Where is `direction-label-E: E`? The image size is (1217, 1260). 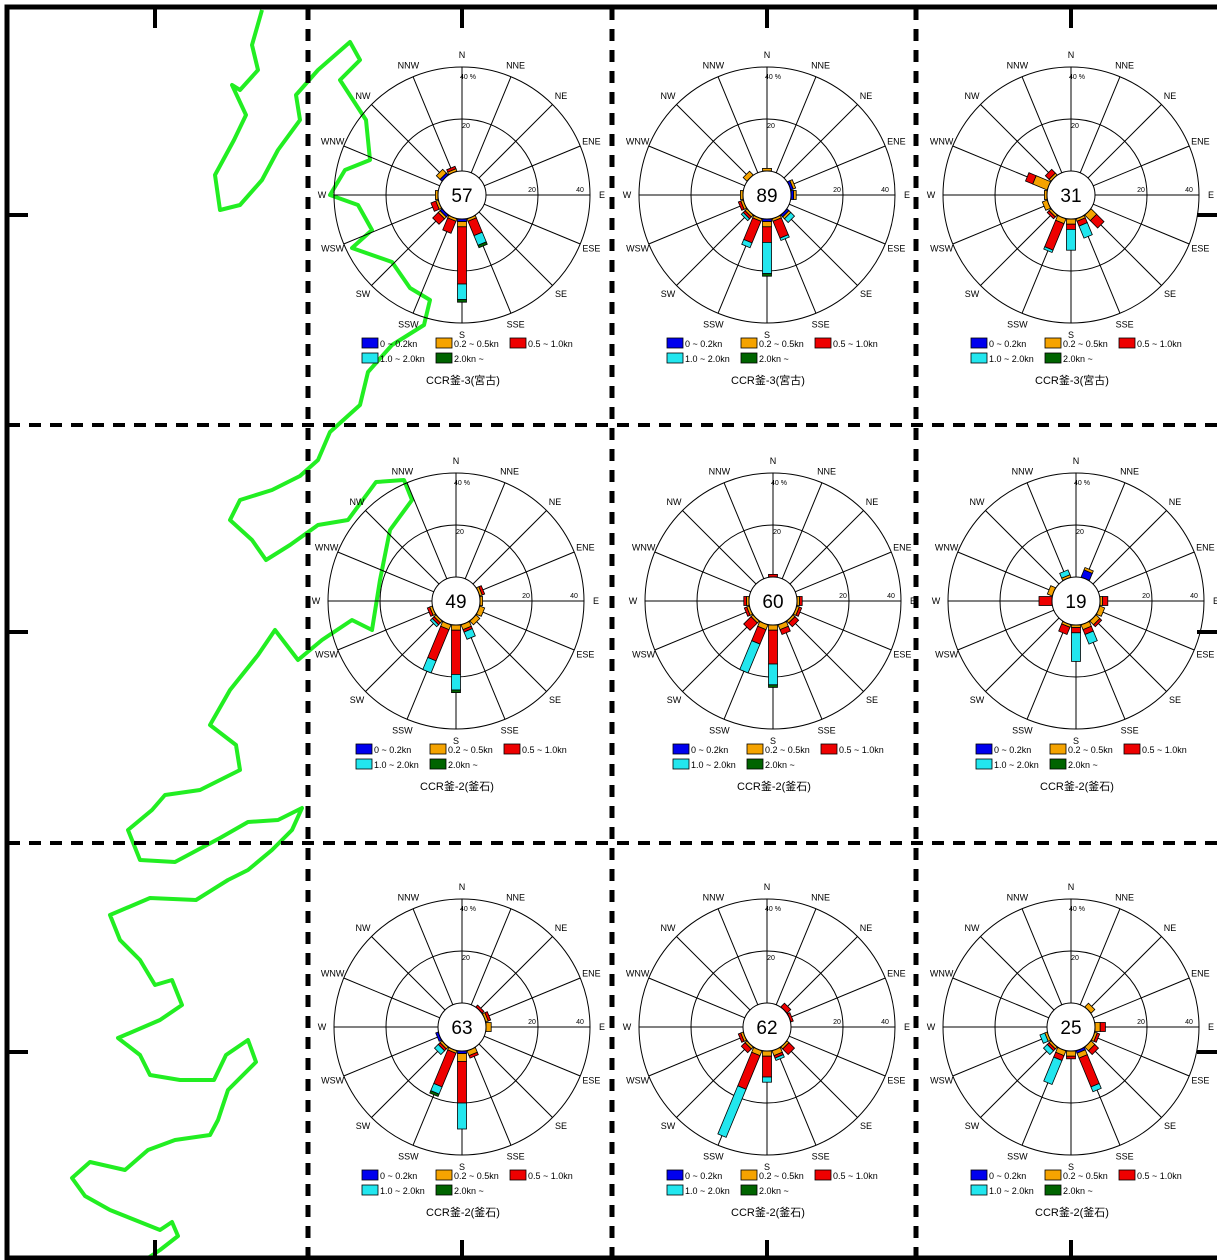
direction-label-E: E is located at coordinates (602, 1027).